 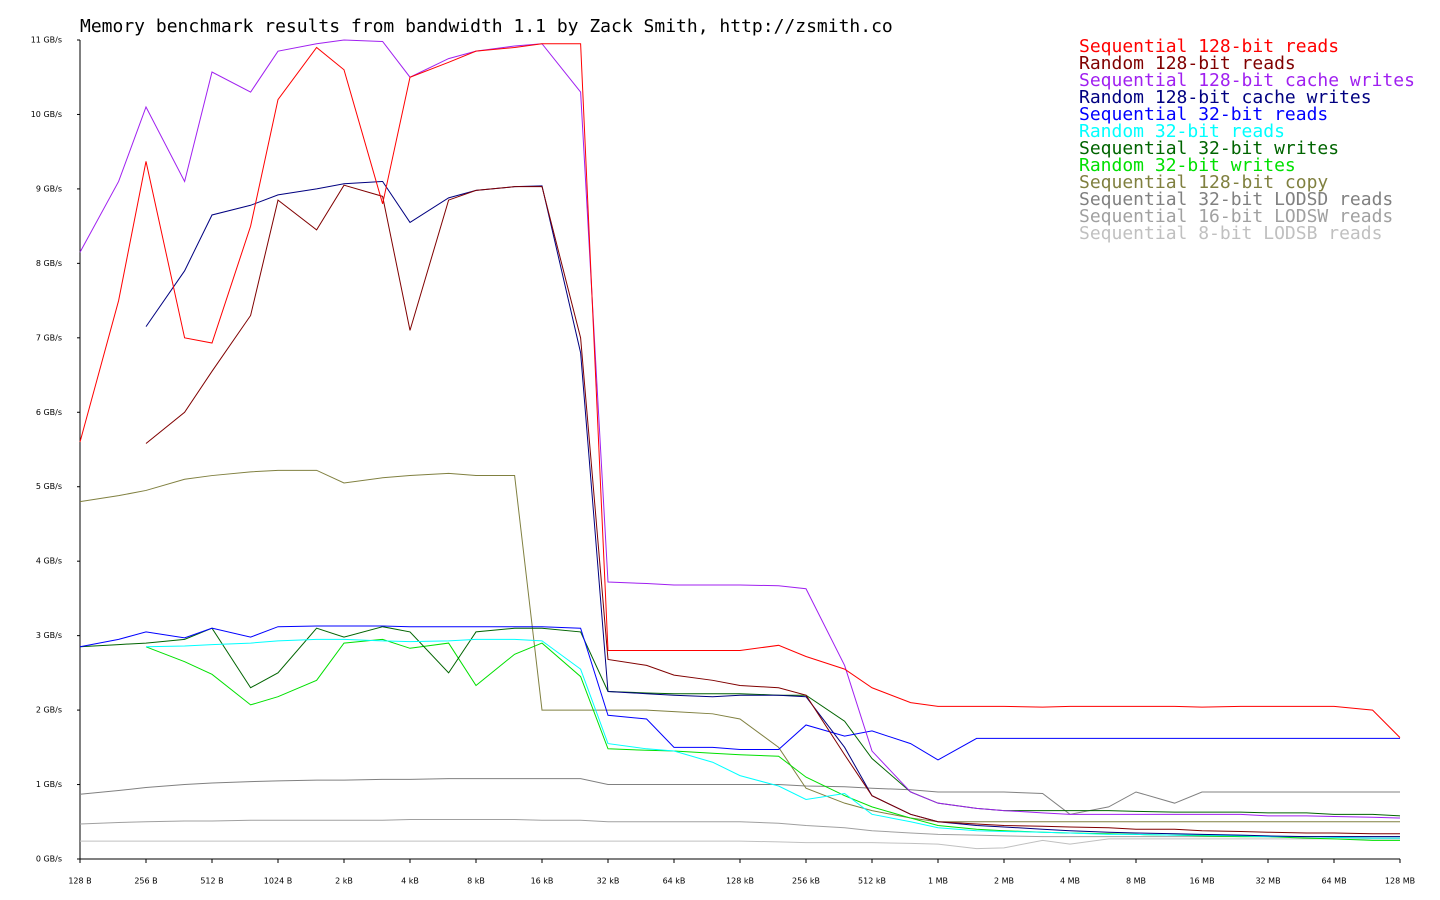 What do you see at coordinates (49, 859) in the screenshot?
I see `y-tick-label: 0 GB/s` at bounding box center [49, 859].